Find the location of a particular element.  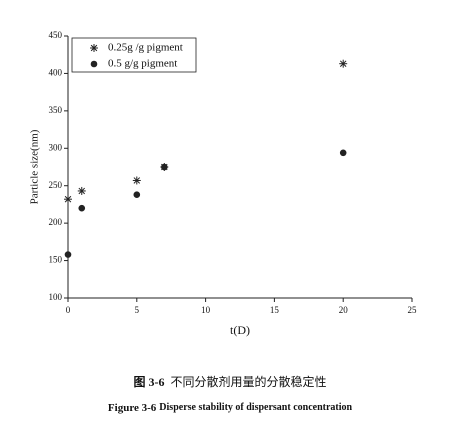

y-tick-label: 150 is located at coordinates (56, 260).